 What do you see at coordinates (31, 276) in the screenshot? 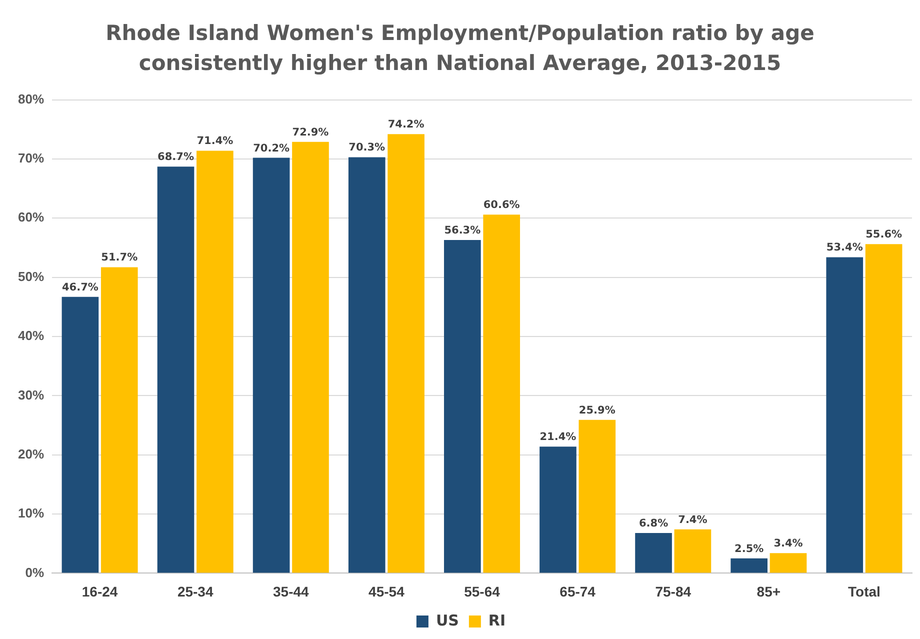
I see `y-tick-label: 50%` at bounding box center [31, 276].